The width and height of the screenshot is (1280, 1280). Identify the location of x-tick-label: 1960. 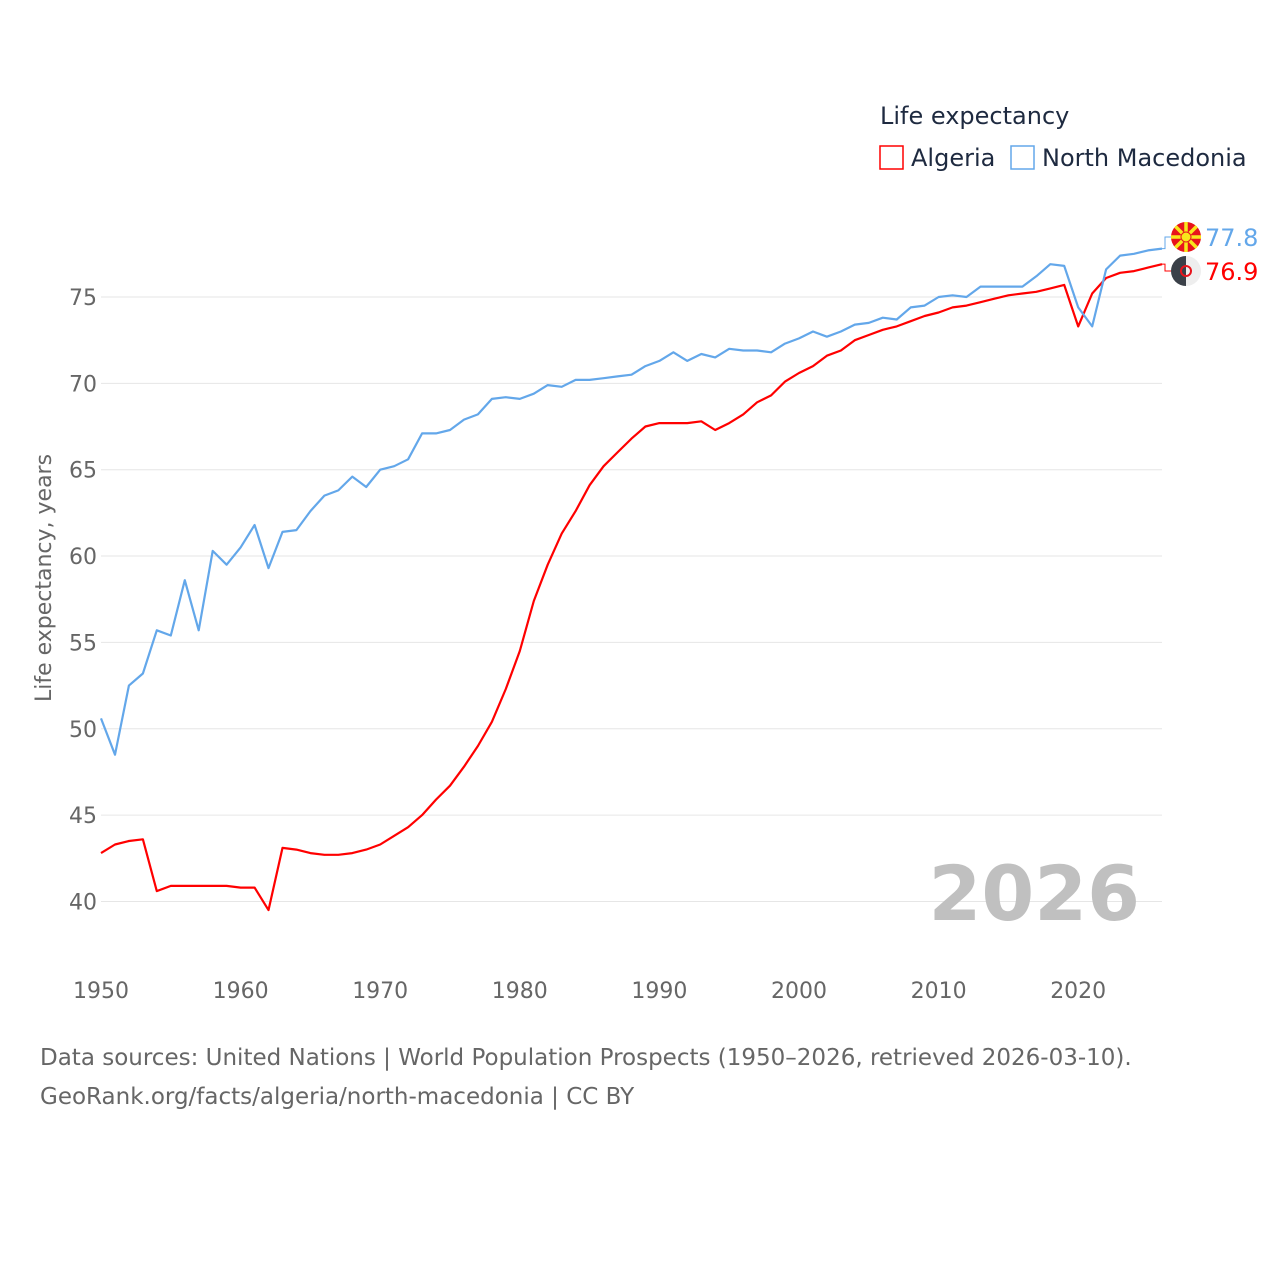
(241, 991).